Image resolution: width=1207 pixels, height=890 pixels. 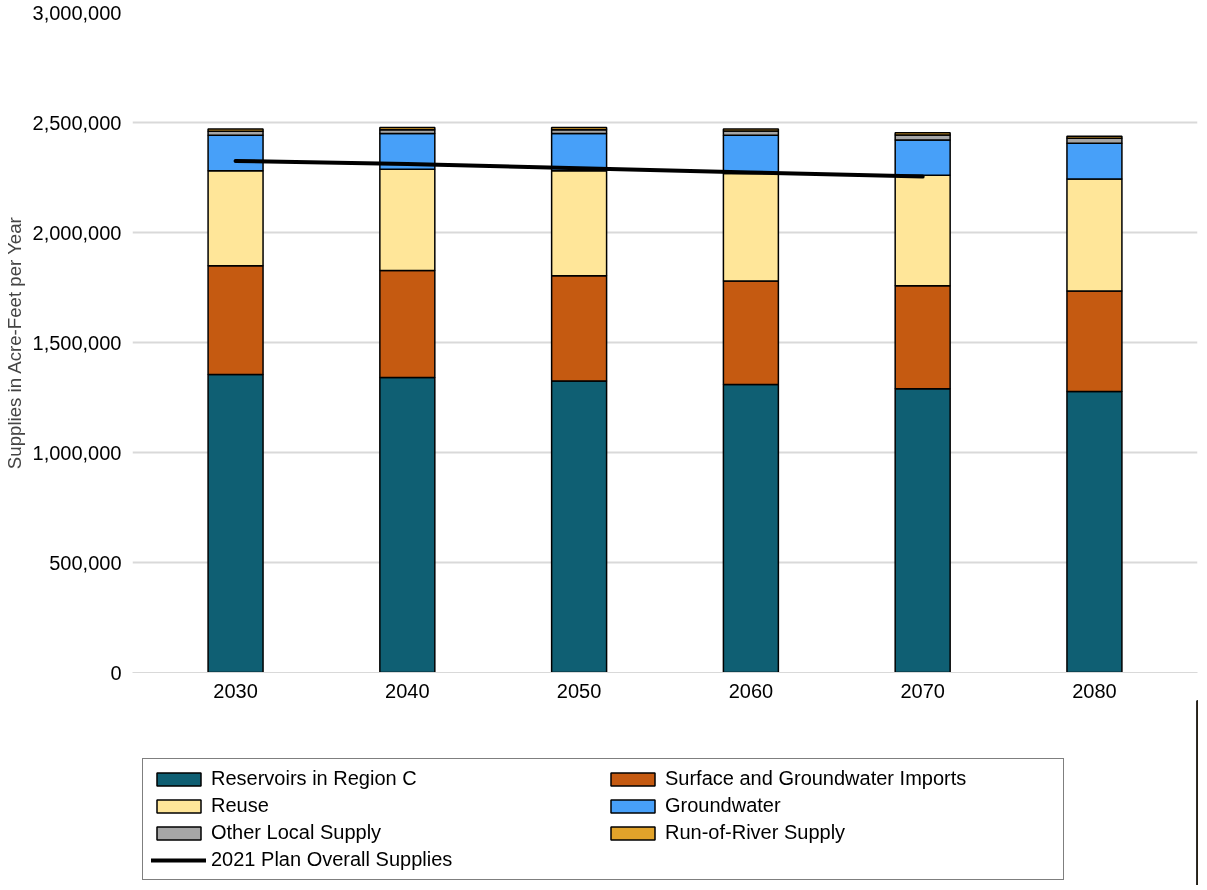 What do you see at coordinates (407, 690) in the screenshot?
I see `x-tick-label: 2040` at bounding box center [407, 690].